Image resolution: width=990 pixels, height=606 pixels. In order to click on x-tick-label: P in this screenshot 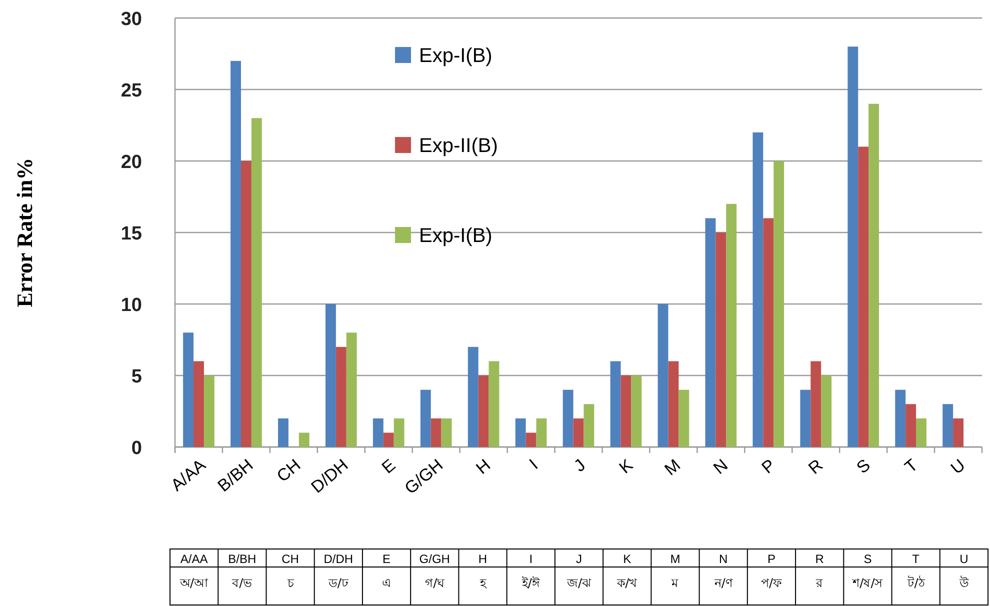, I will do `click(768, 467)`.